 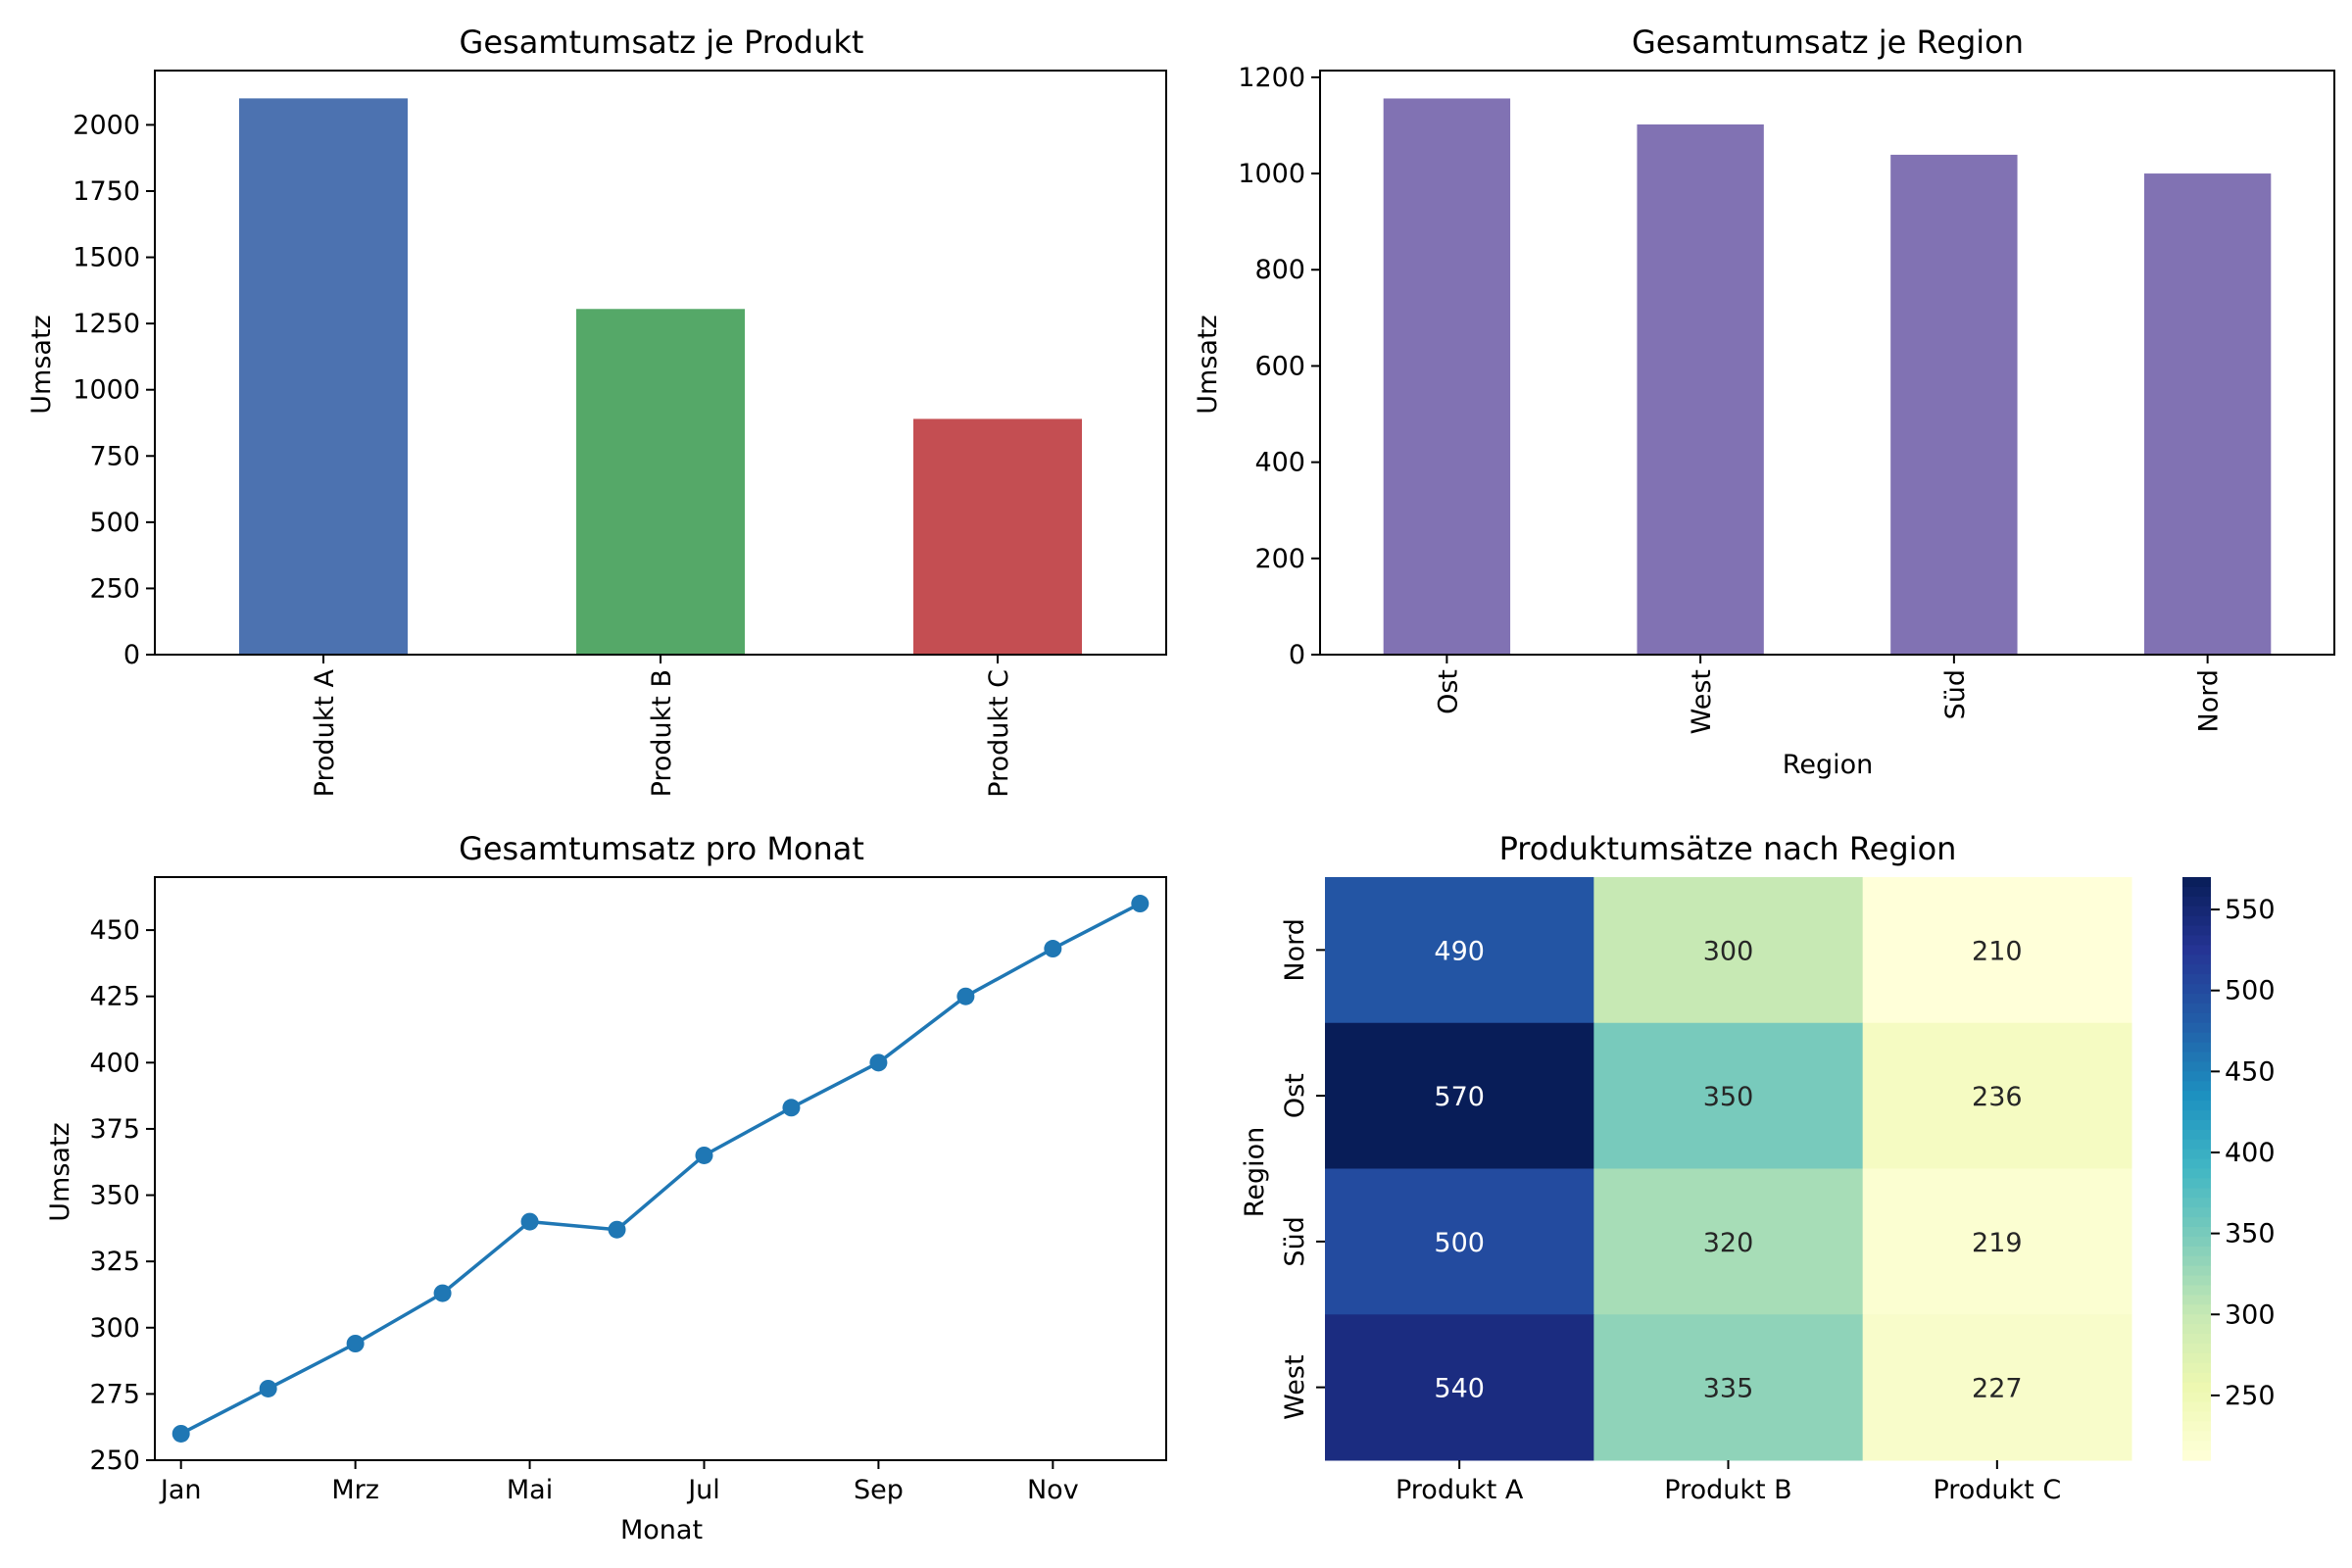 I want to click on heatmap-cell-label: 300, so click(x=1728, y=951).